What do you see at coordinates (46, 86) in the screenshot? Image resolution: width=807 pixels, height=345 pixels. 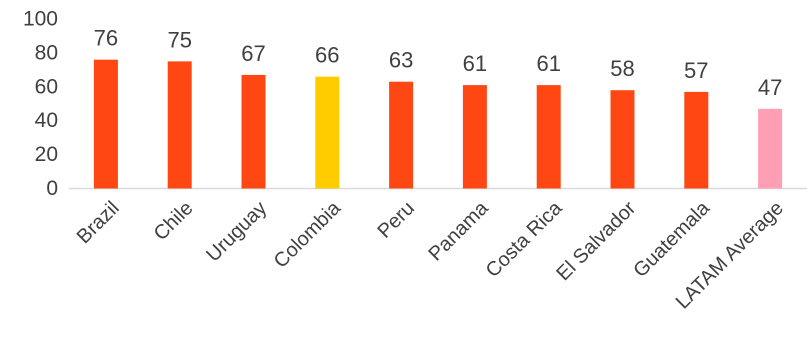 I see `y-tick-label: 60` at bounding box center [46, 86].